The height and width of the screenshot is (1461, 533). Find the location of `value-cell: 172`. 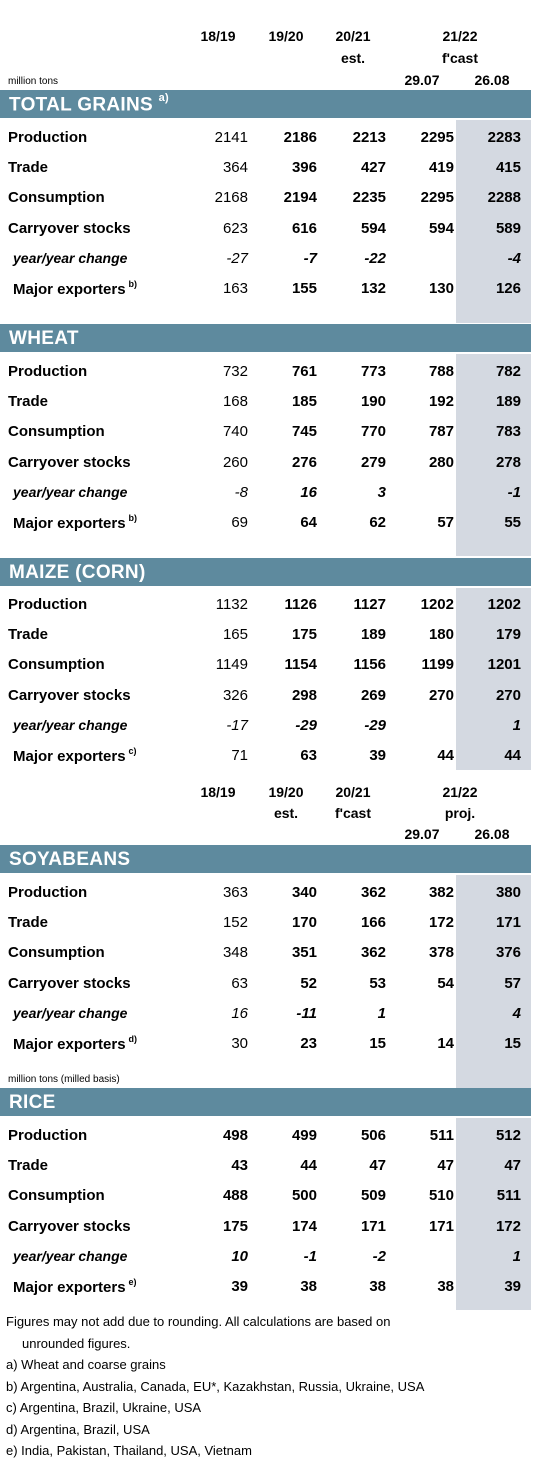

value-cell: 172 is located at coordinates (508, 1226).